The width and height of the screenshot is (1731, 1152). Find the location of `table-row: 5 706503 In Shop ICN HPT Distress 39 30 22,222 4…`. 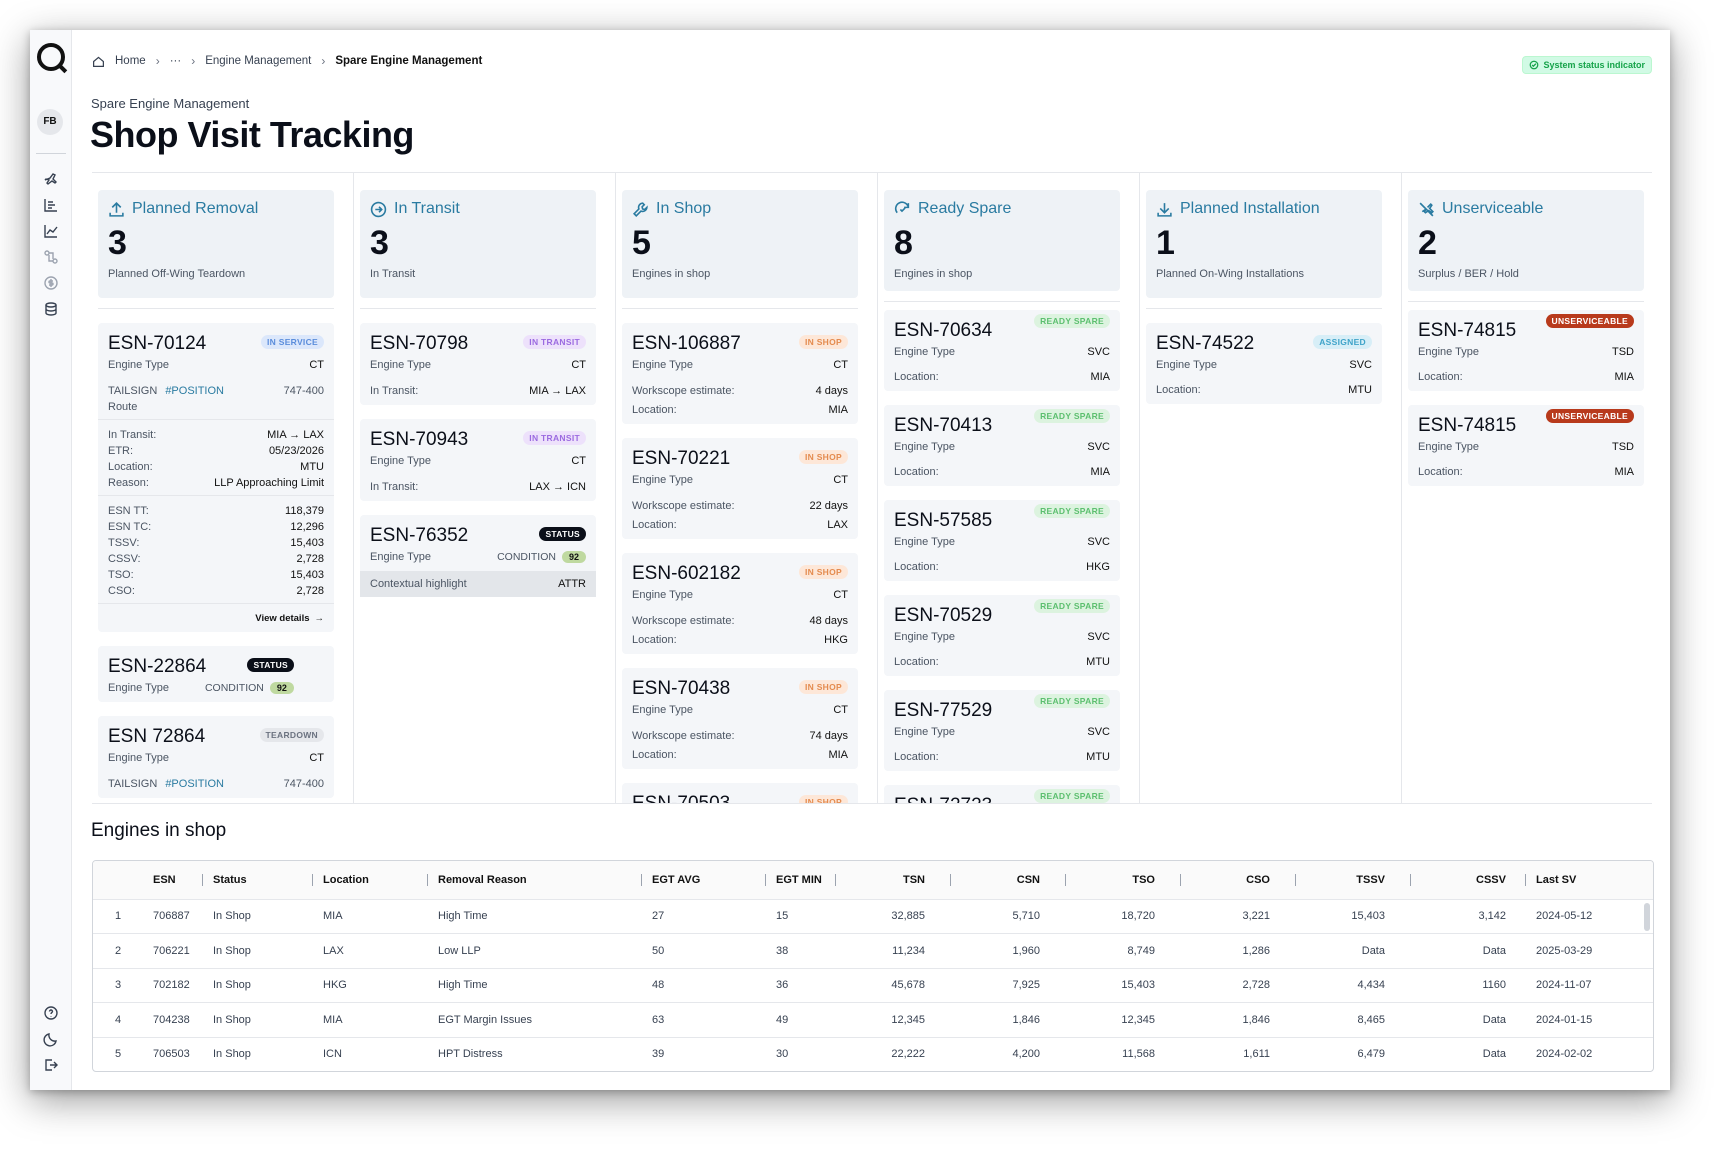

table-row: 5 706503 In Shop ICN HPT Distress 39 30 22,222 4… is located at coordinates (873, 1054).